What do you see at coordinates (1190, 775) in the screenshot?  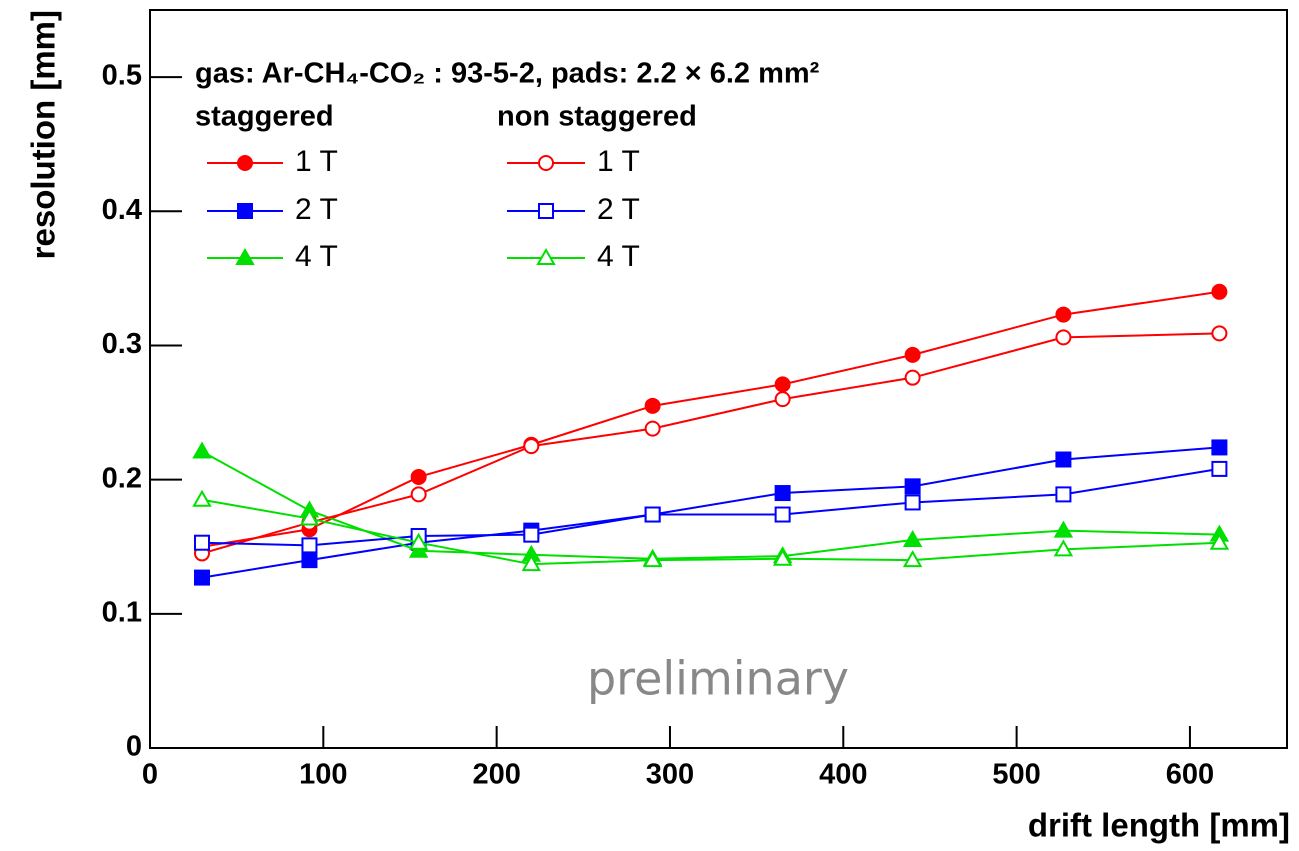 I see `x-tick-label: 600` at bounding box center [1190, 775].